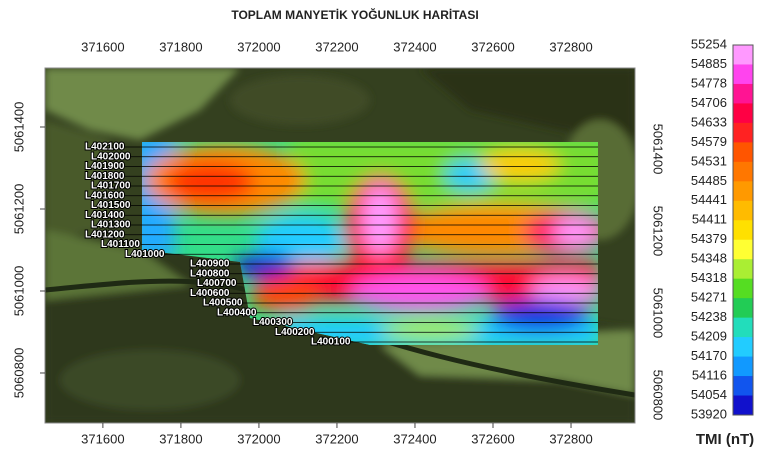 The width and height of the screenshot is (760, 460). I want to click on x-tick-label-bottom: 372600, so click(492, 438).